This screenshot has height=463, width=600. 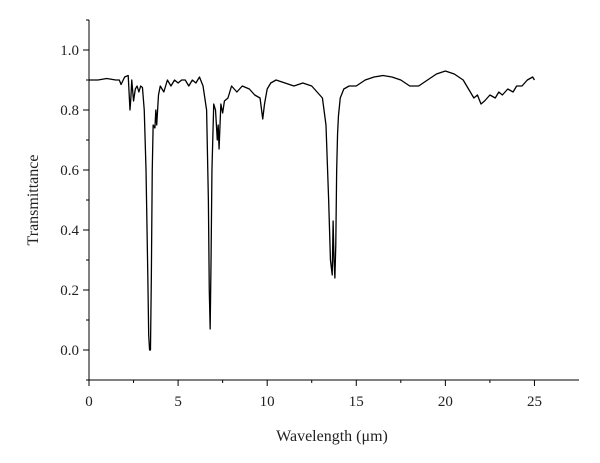 I want to click on y-tick-label: 0.8, so click(x=69, y=111).